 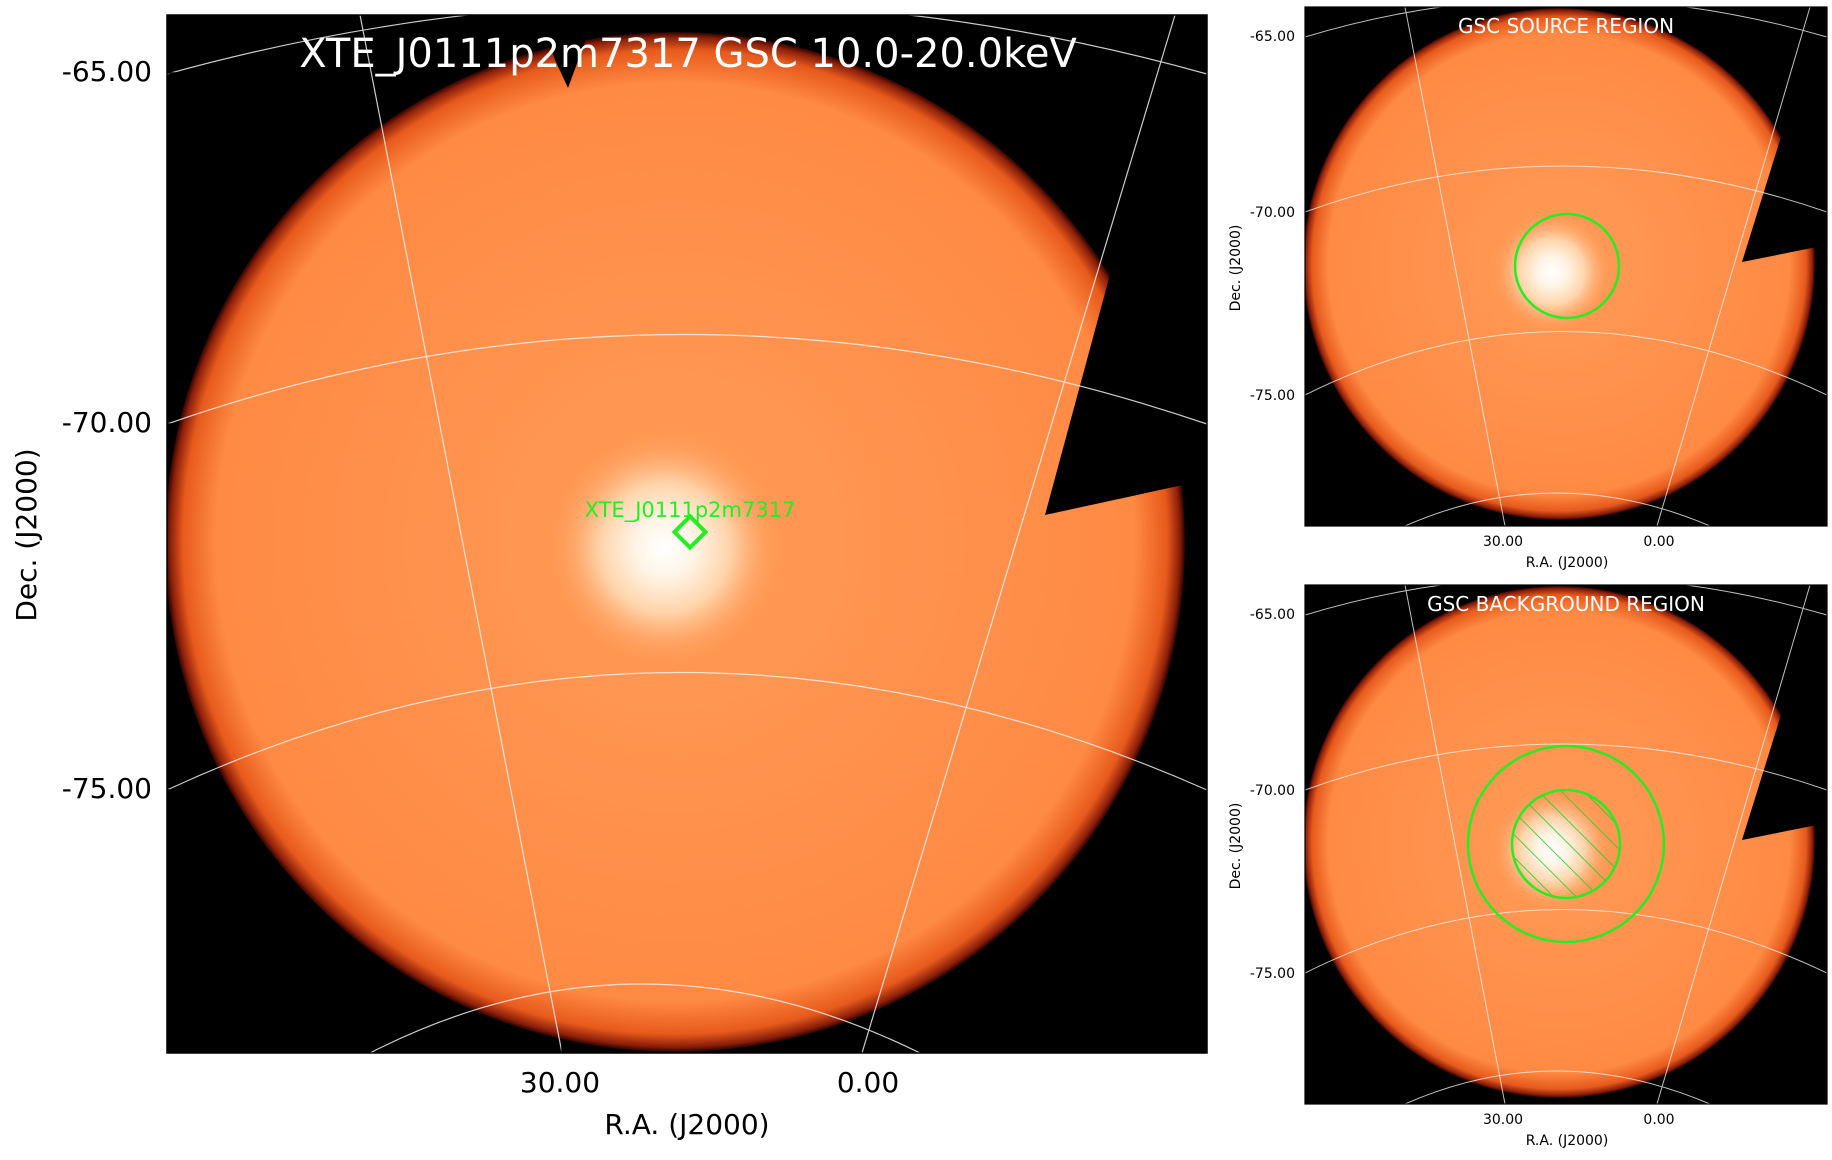 I want to click on source-region-circle, so click(x=1567, y=266).